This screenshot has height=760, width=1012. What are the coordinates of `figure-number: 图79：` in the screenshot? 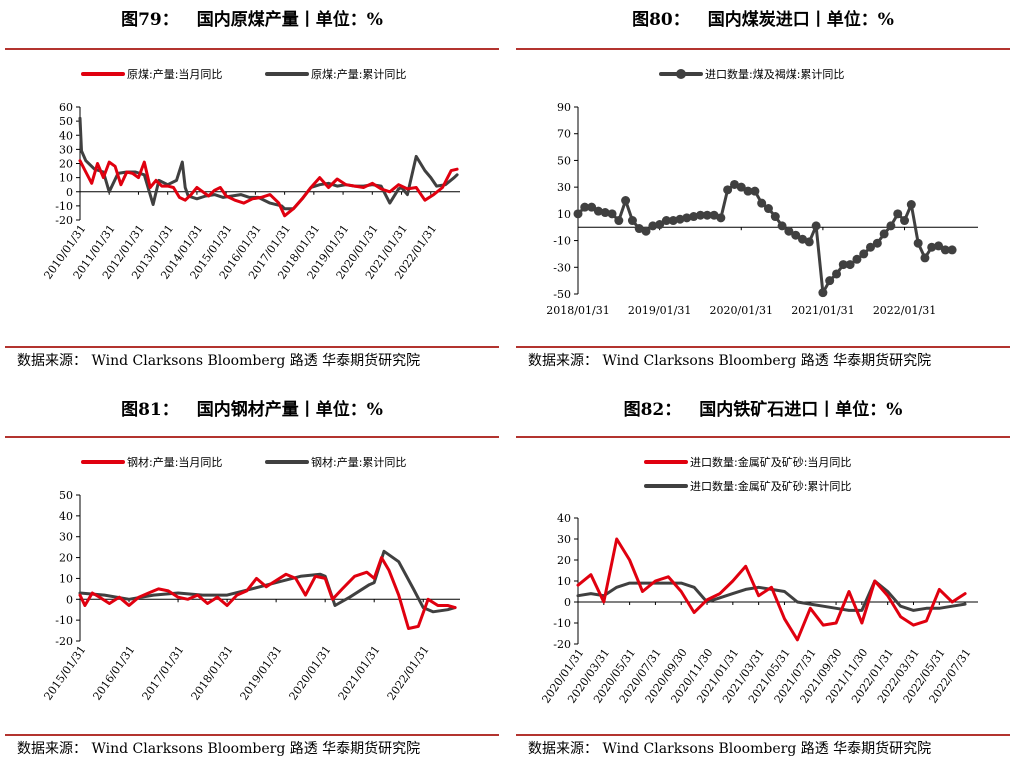 It's located at (150, 20).